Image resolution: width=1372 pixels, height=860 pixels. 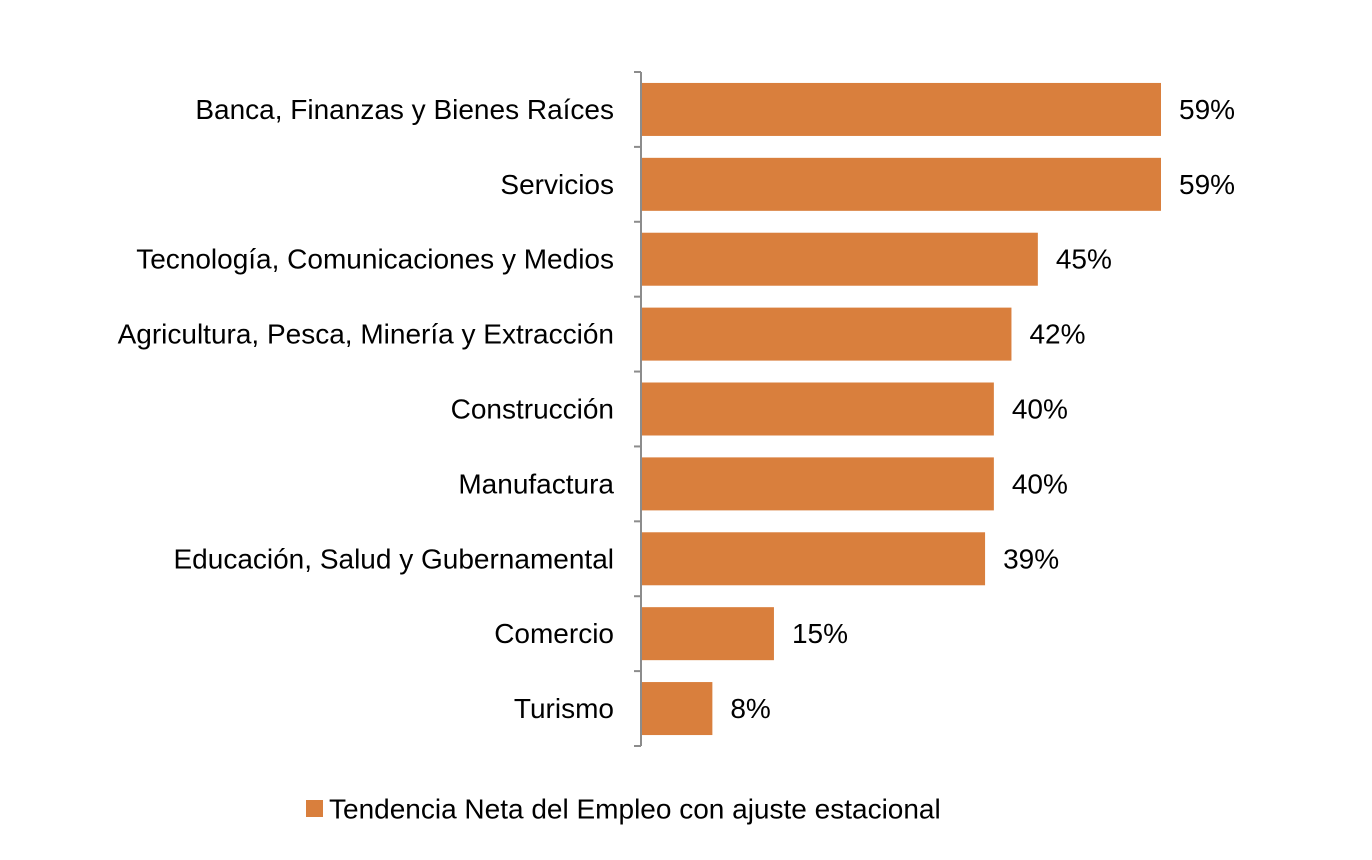 What do you see at coordinates (536, 483) in the screenshot?
I see `category-label-manufactura: Manufactura` at bounding box center [536, 483].